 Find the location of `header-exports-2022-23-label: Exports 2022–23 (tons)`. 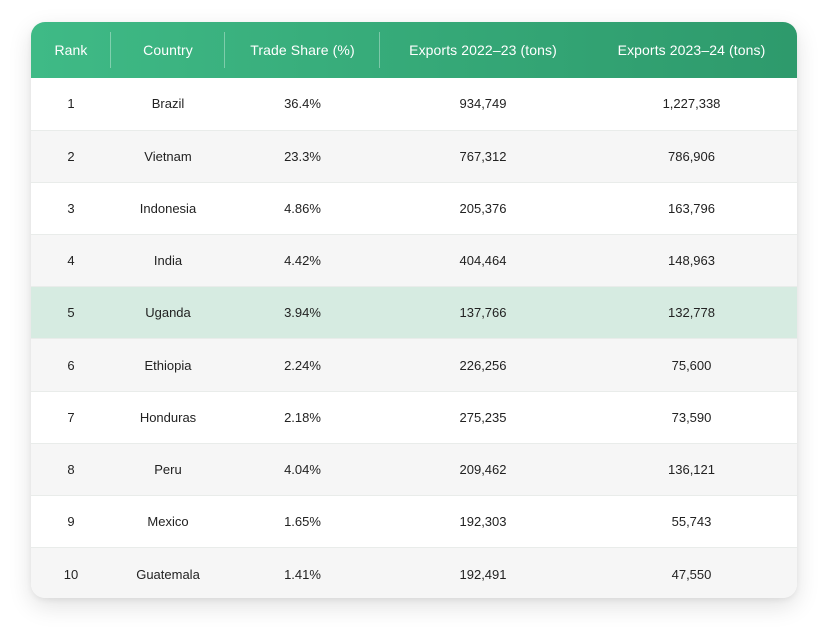

header-exports-2022-23-label: Exports 2022–23 (tons) is located at coordinates (483, 50).